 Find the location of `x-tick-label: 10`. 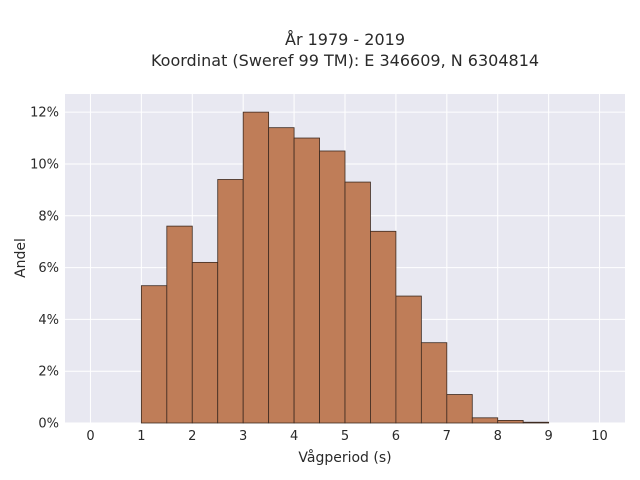

x-tick-label: 10 is located at coordinates (599, 436).